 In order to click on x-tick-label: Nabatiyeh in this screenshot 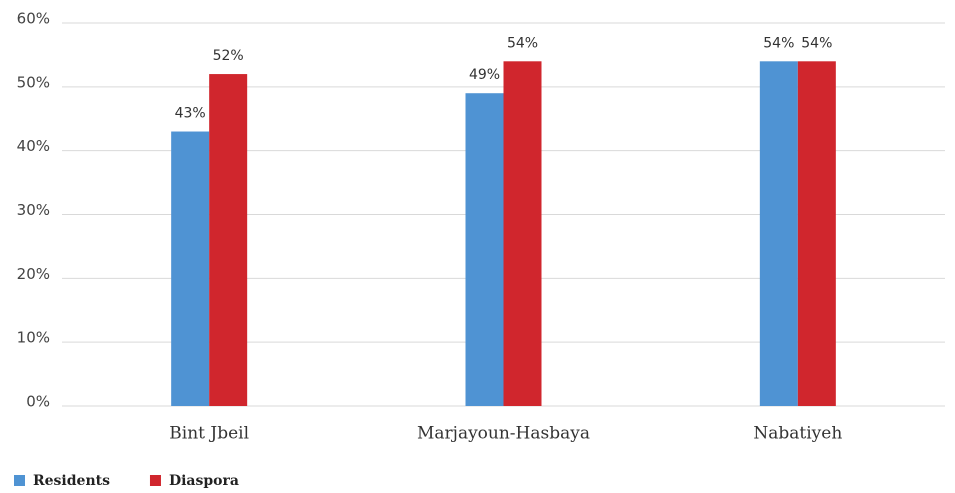, I will do `click(797, 434)`.